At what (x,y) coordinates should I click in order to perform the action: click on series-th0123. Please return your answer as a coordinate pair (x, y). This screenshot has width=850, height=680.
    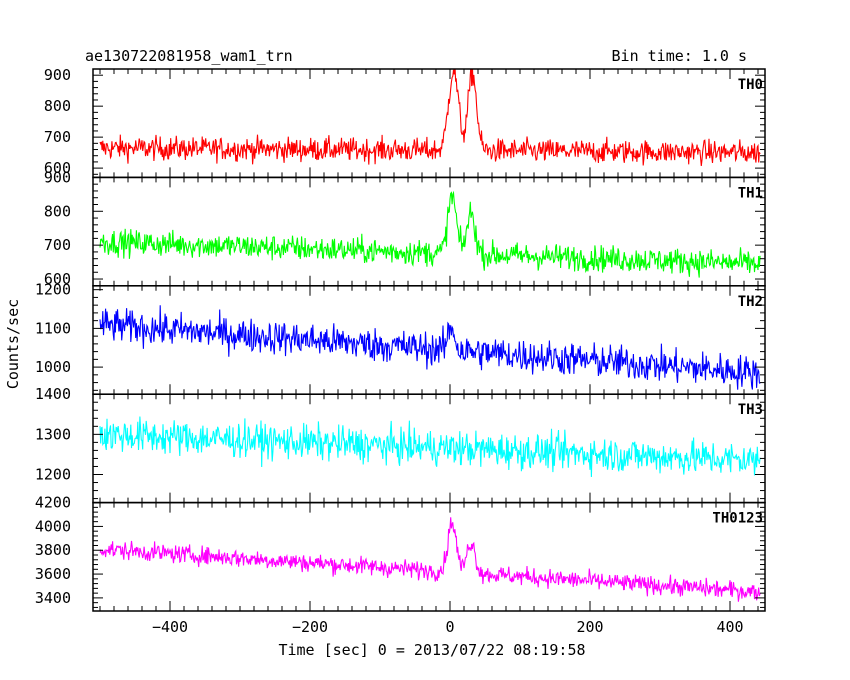
    Looking at the image, I should click on (430, 559).